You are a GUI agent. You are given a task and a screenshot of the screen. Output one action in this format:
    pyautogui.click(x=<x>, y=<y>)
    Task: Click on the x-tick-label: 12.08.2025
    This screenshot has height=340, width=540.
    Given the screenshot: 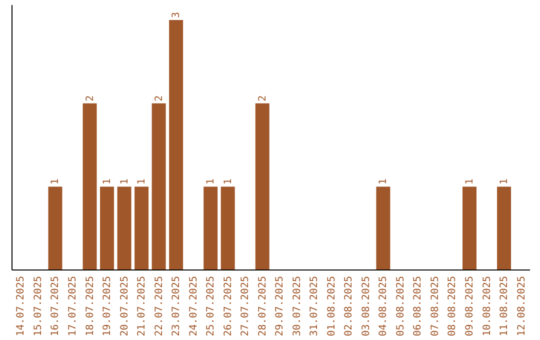 What is the action you would take?
    pyautogui.click(x=522, y=306)
    